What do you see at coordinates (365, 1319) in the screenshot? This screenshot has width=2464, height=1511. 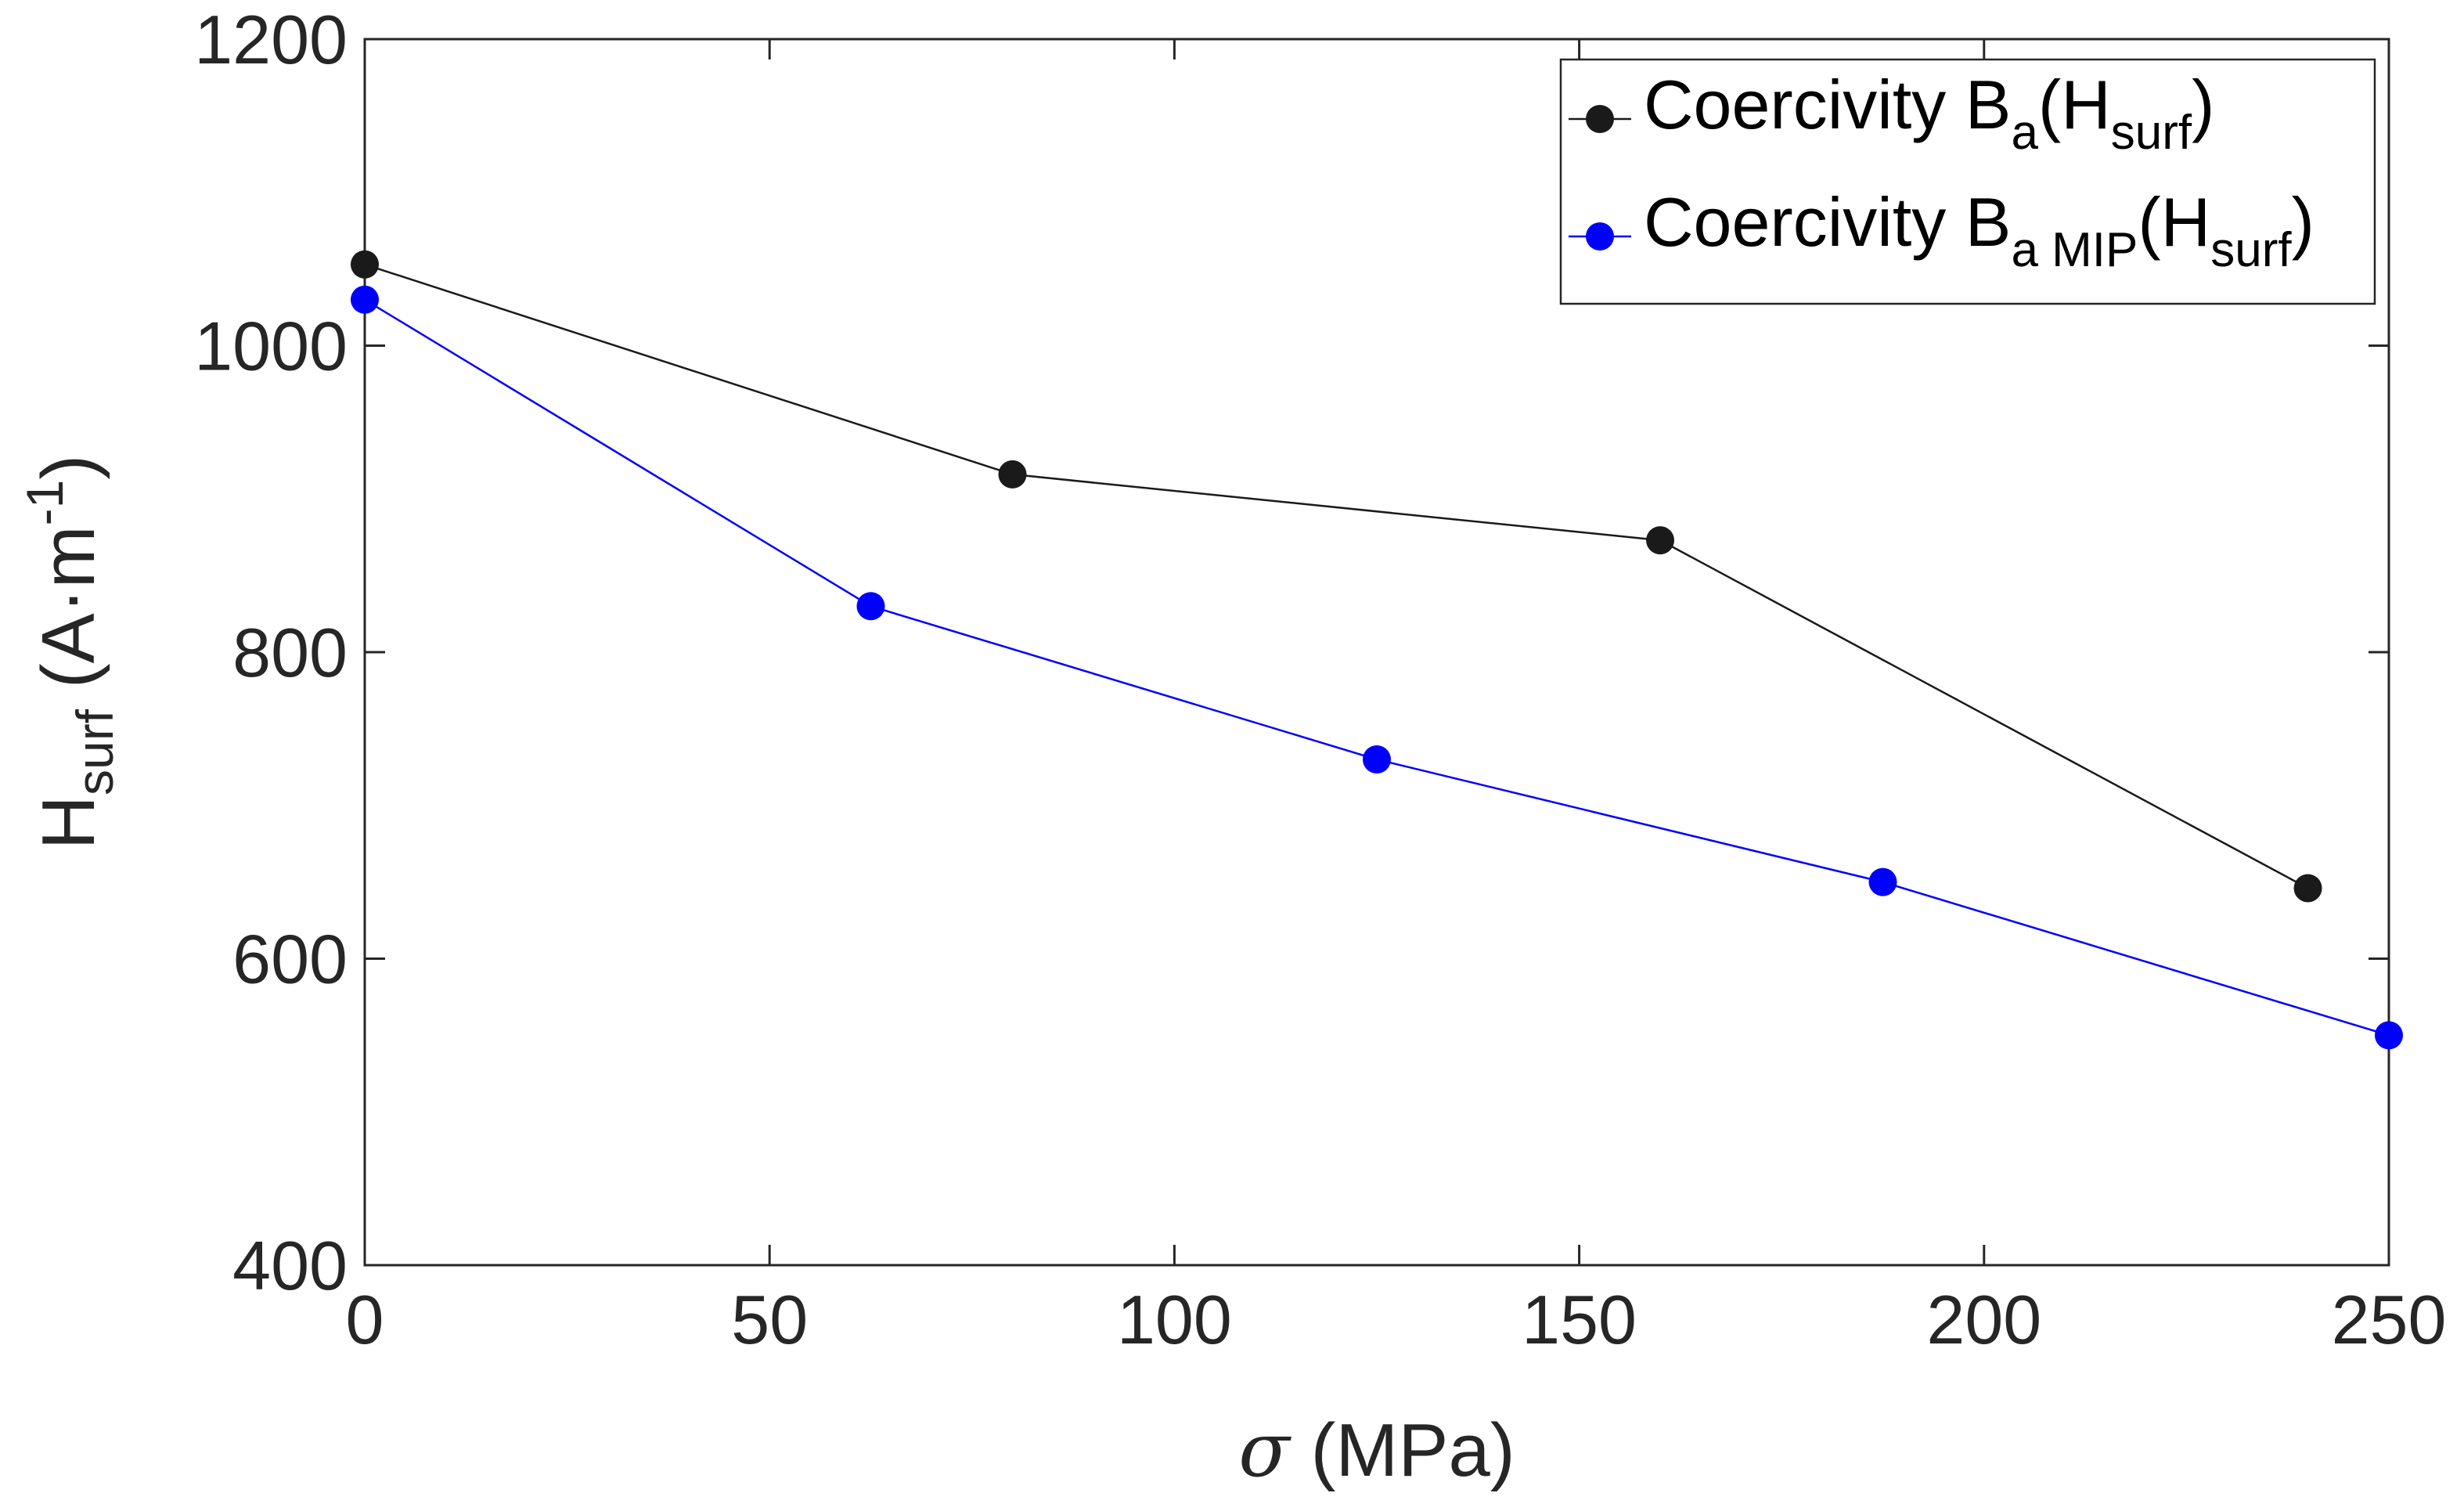 I see `x-tick-label: 0` at bounding box center [365, 1319].